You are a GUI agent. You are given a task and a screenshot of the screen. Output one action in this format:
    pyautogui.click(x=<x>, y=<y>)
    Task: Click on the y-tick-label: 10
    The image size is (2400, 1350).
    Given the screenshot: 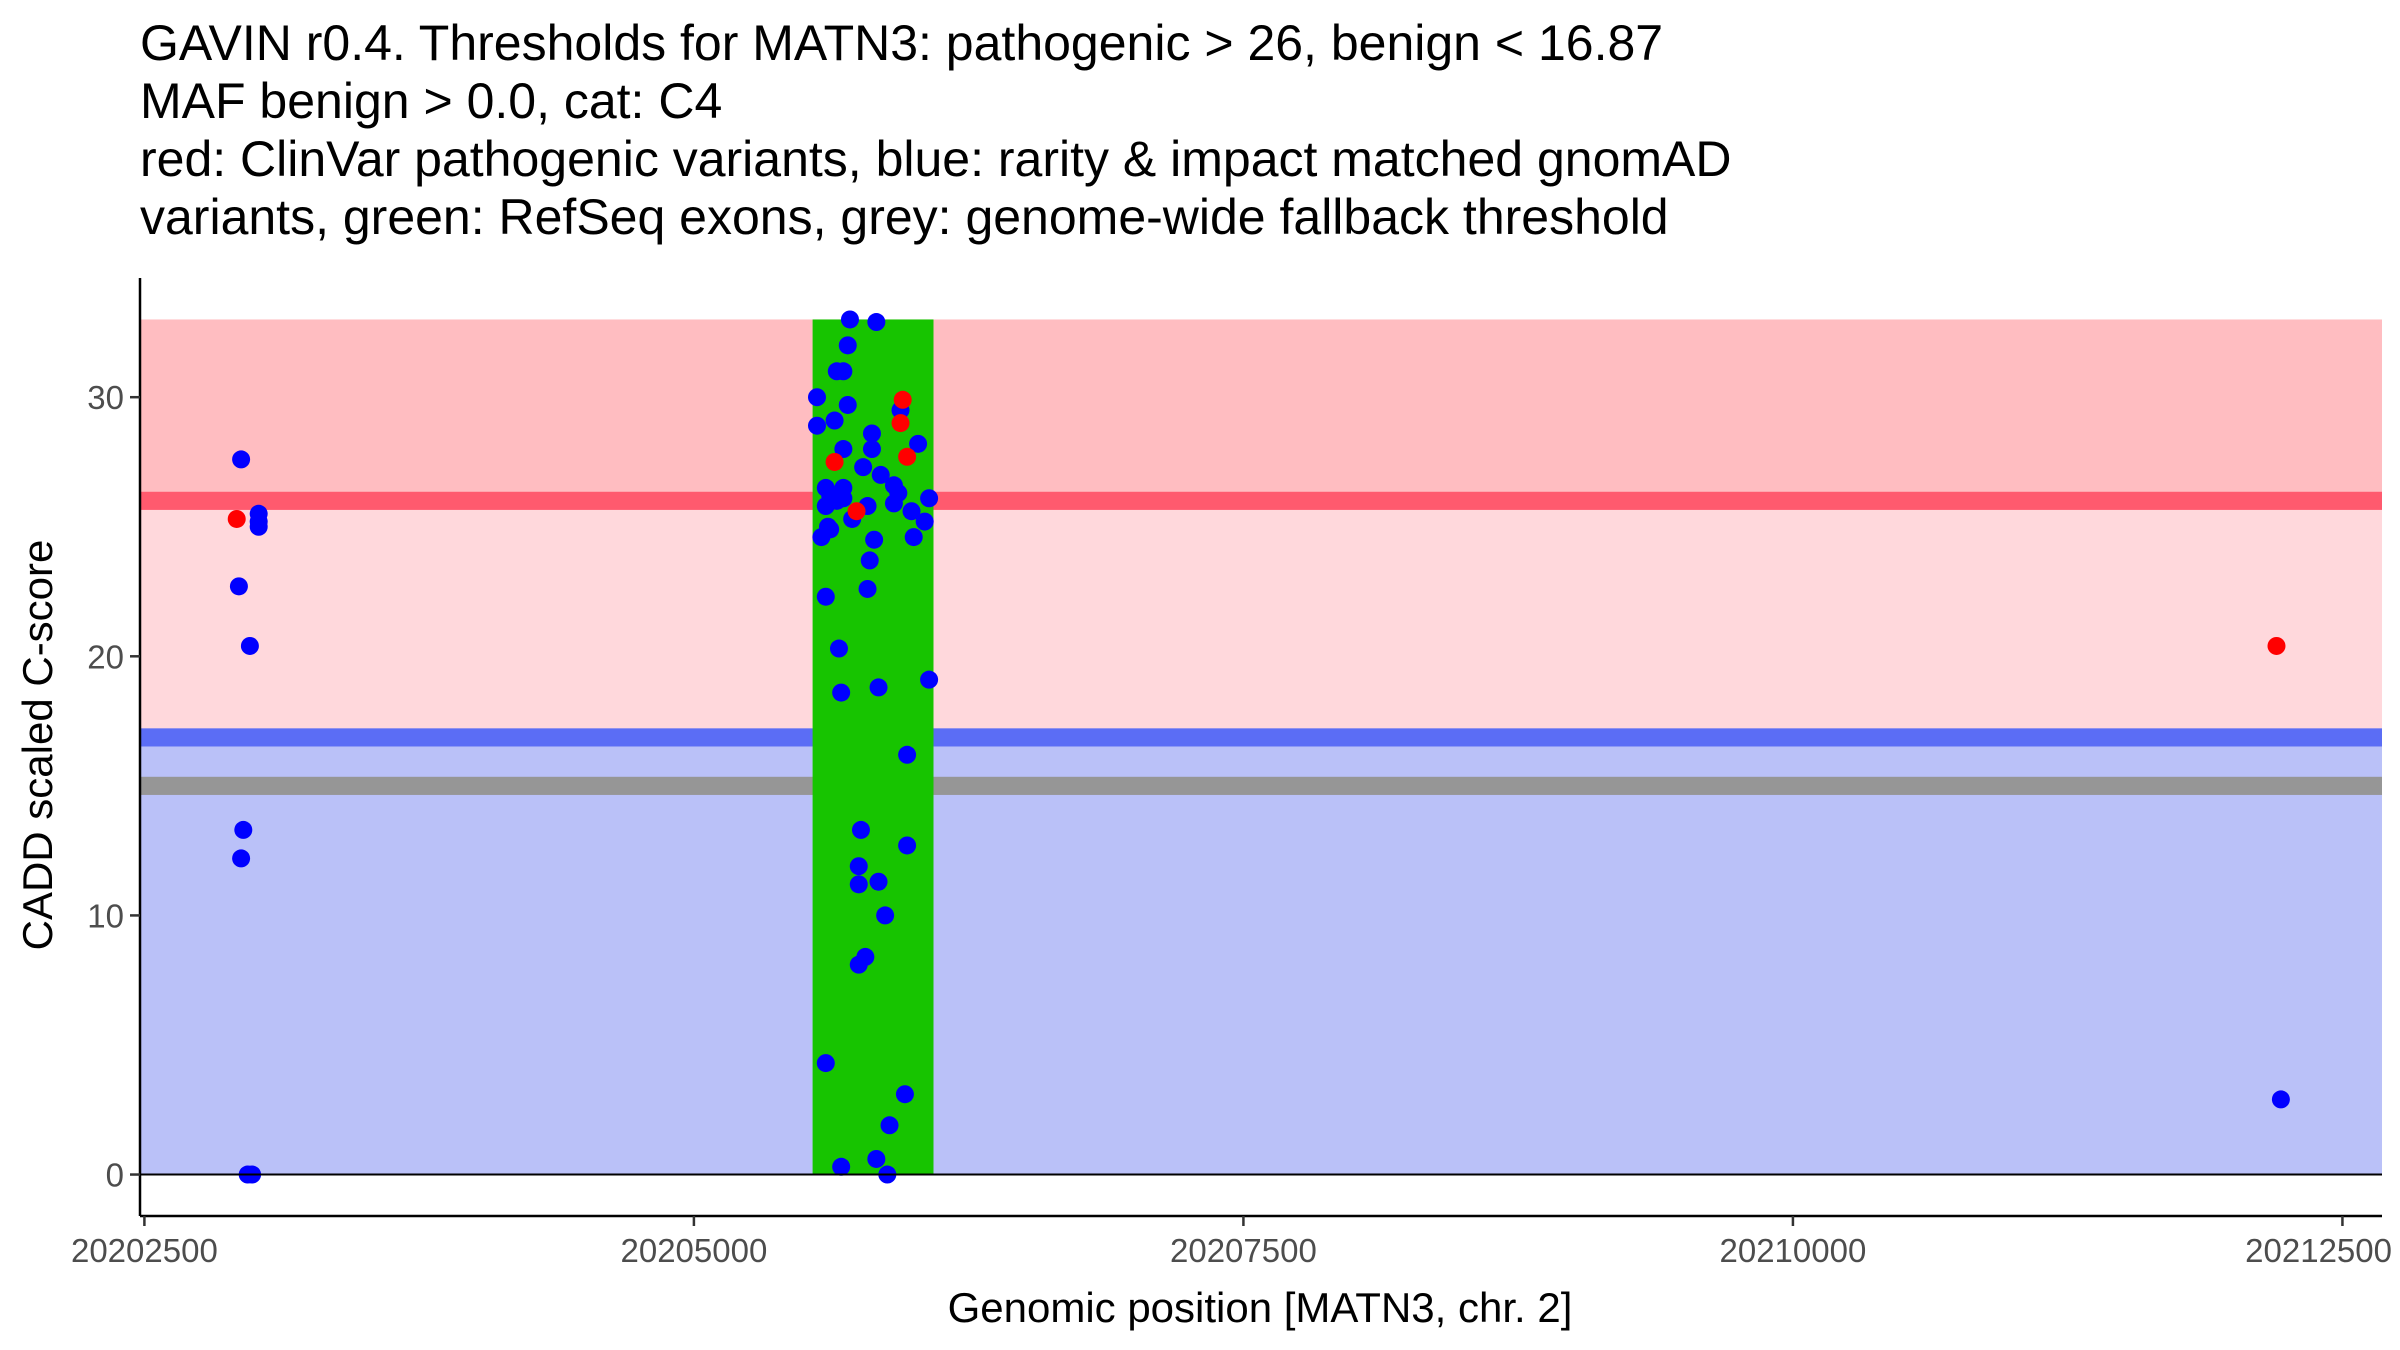 What is the action you would take?
    pyautogui.click(x=105, y=915)
    